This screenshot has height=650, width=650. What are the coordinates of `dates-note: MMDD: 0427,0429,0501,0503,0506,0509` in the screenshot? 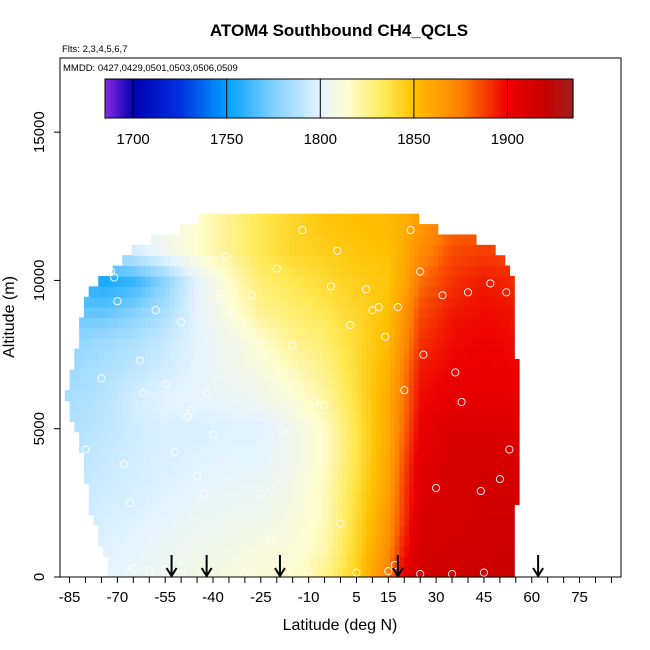 It's located at (150, 68).